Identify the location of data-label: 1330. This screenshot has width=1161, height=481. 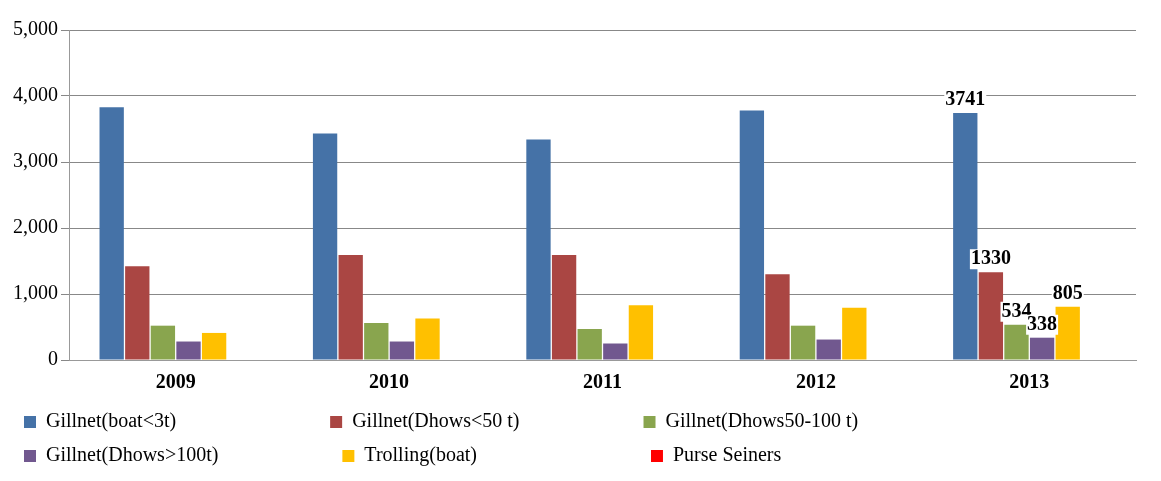
(990, 257).